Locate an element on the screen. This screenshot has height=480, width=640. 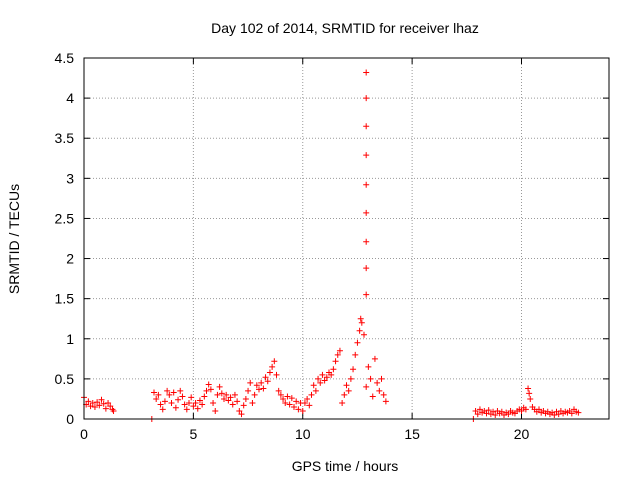
y-axis-label: SRMTID / TECUs is located at coordinates (14, 239).